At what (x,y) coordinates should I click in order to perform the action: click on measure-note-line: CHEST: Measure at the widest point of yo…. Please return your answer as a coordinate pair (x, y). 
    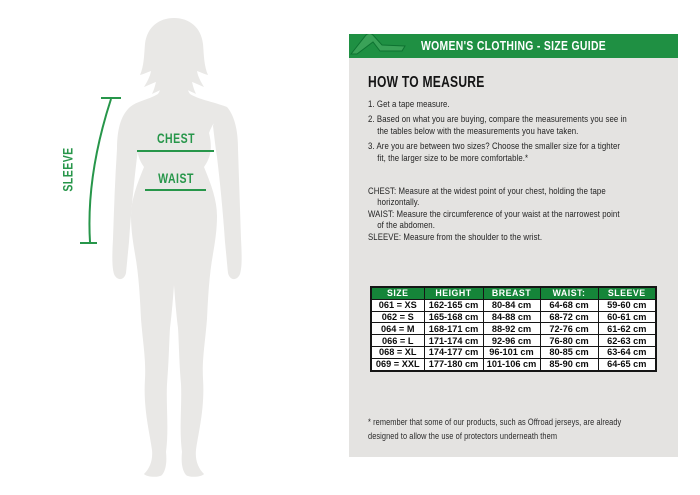
    Looking at the image, I should click on (487, 191).